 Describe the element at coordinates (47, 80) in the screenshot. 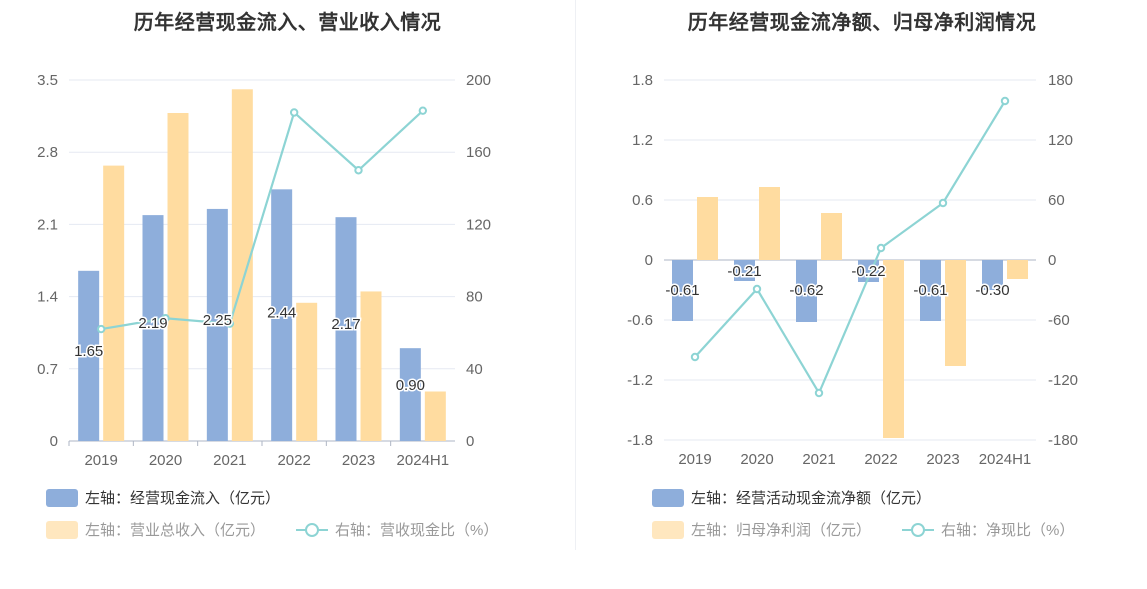

I see `y-left-tick-label: 3.5` at that location.